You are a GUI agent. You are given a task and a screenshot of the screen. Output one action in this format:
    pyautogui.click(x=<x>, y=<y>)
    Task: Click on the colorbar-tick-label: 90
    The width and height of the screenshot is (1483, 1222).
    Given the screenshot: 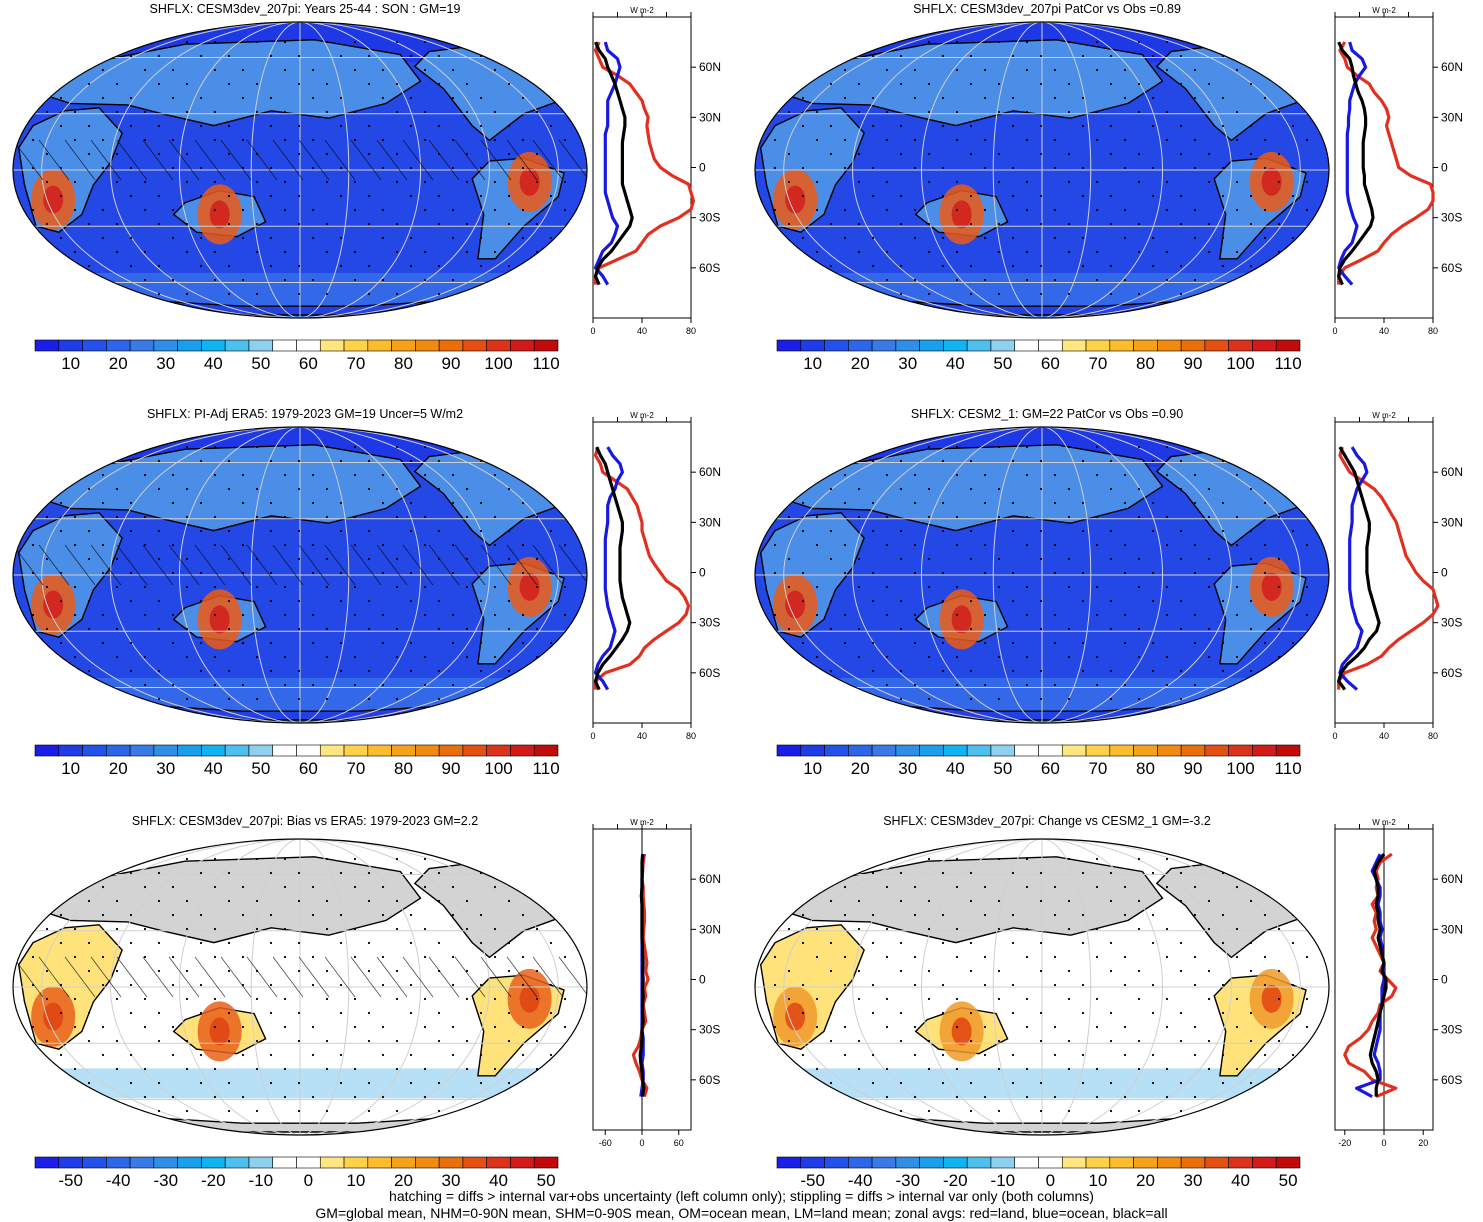 What is the action you would take?
    pyautogui.click(x=1193, y=768)
    